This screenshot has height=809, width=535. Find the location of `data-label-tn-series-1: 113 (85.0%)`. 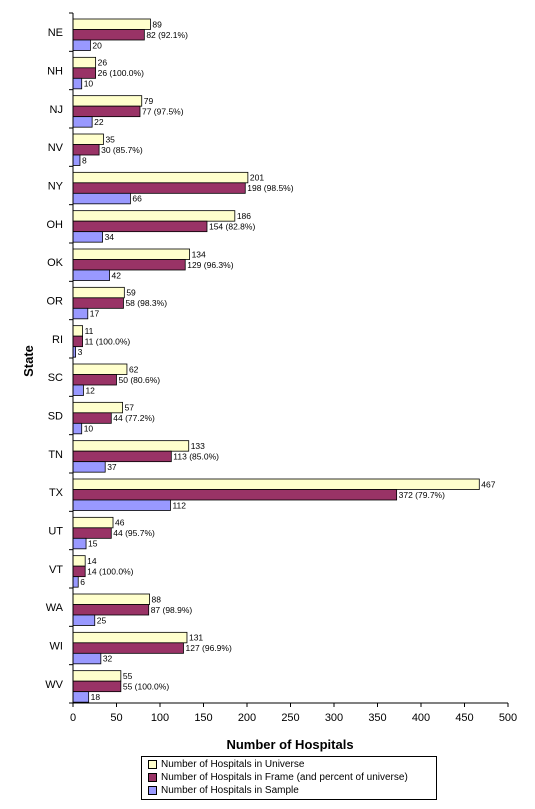

data-label-tn-series-1: 113 (85.0%) is located at coordinates (196, 456).